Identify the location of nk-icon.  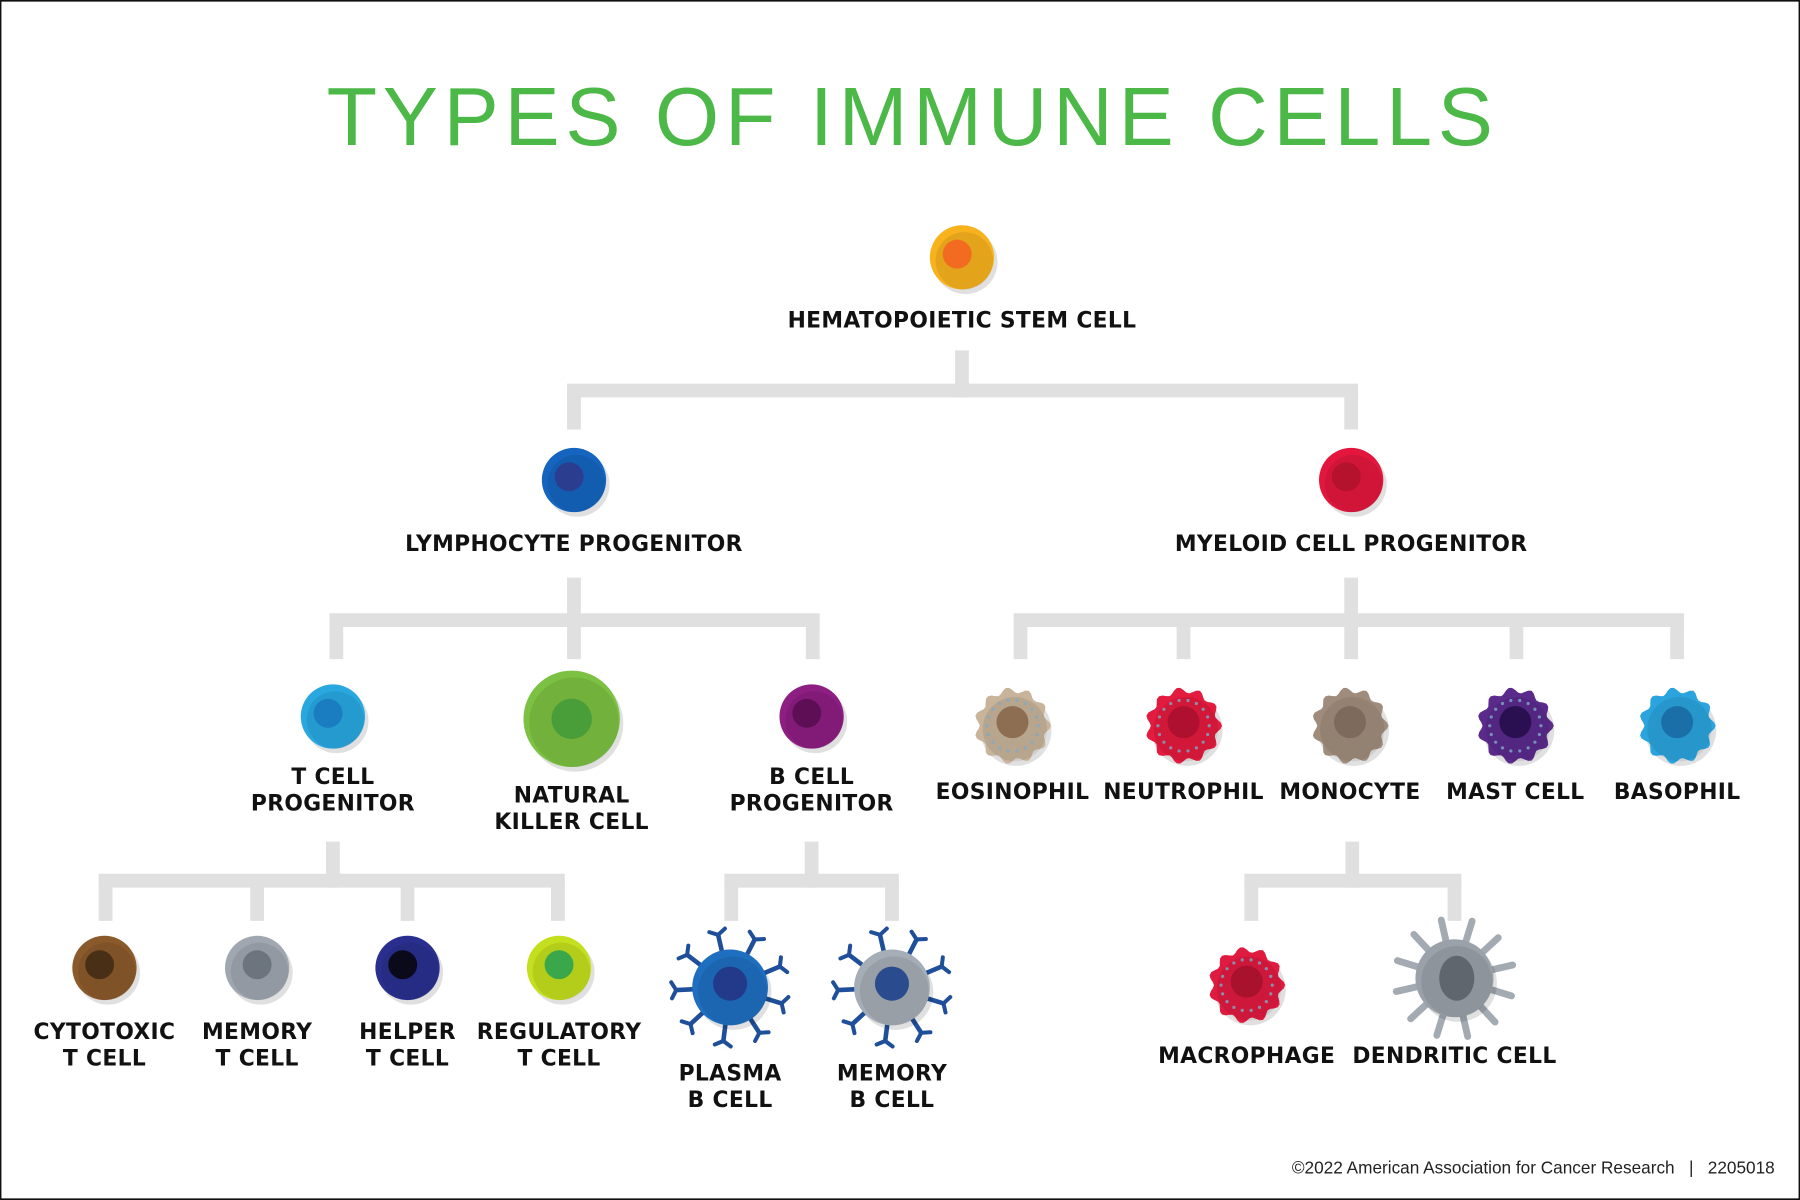
(573, 721).